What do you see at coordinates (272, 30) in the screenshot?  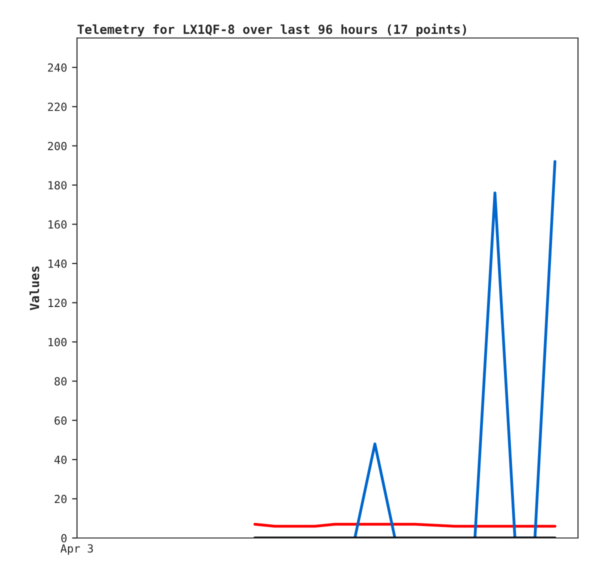 I see `chart-title: Telemetry for LX1QF-8 over last 96 hours (17 points)` at bounding box center [272, 30].